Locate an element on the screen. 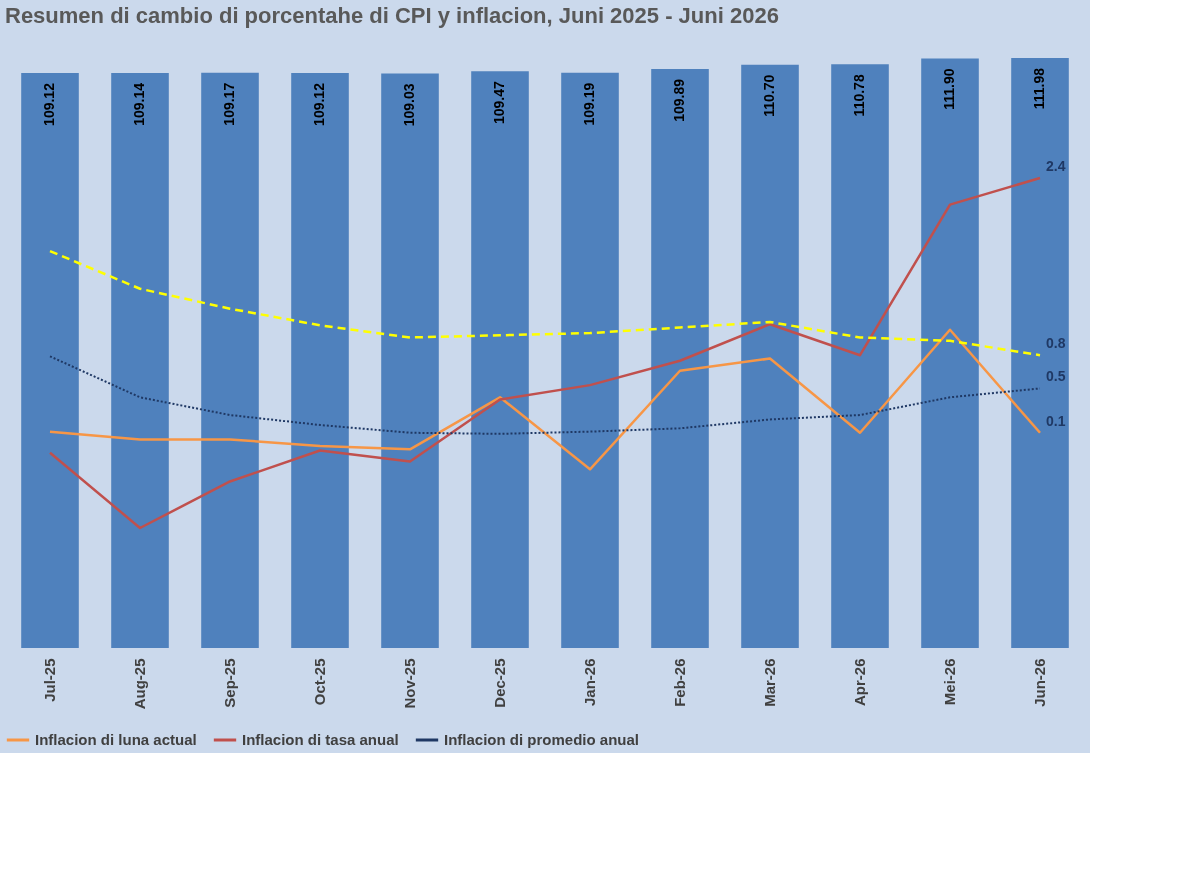  x-tick-label: Nov-25 is located at coordinates (409, 683).